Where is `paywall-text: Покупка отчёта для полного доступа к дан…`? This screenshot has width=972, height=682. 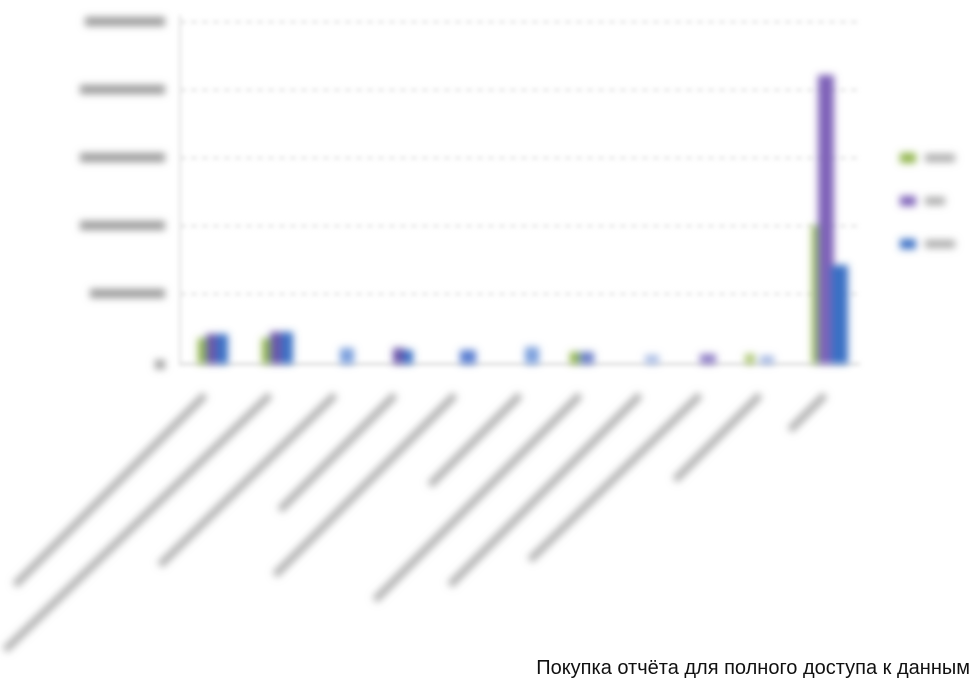
paywall-text: Покупка отчёта для полного доступа к дан… is located at coordinates (753, 668).